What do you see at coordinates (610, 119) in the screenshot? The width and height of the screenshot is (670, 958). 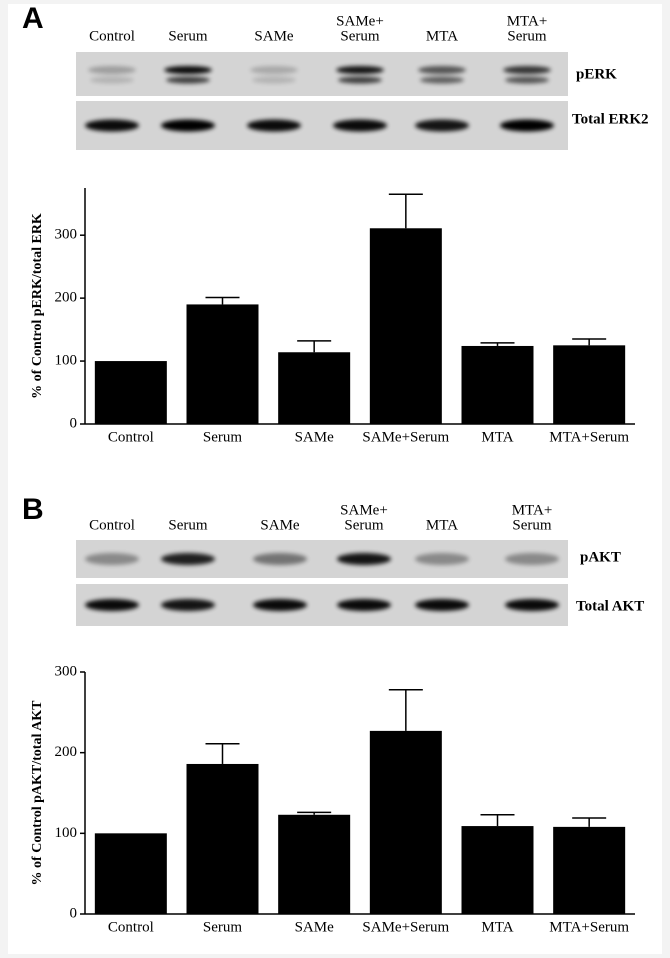 I see `blot-row-label: Total ERK2` at bounding box center [610, 119].